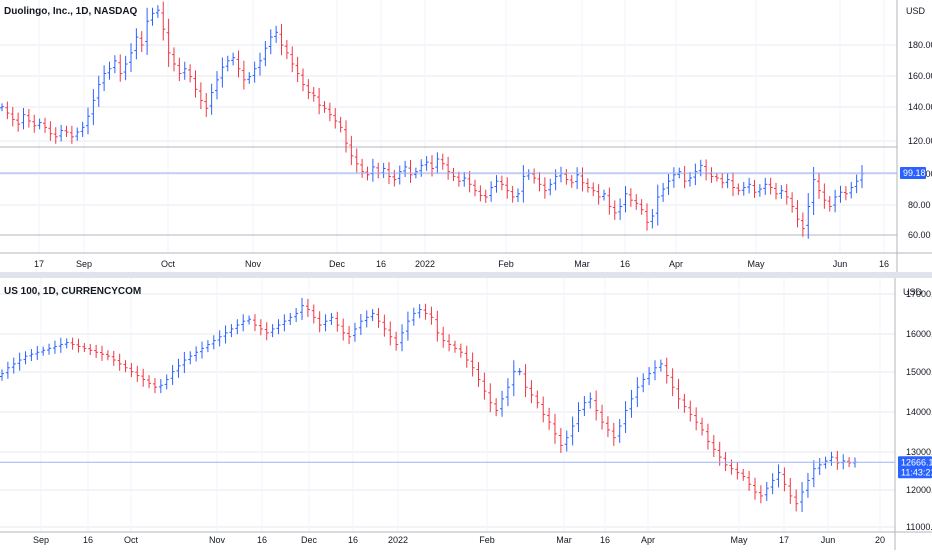 Image resolution: width=932 pixels, height=555 pixels. I want to click on pane-separator, so click(466, 275).